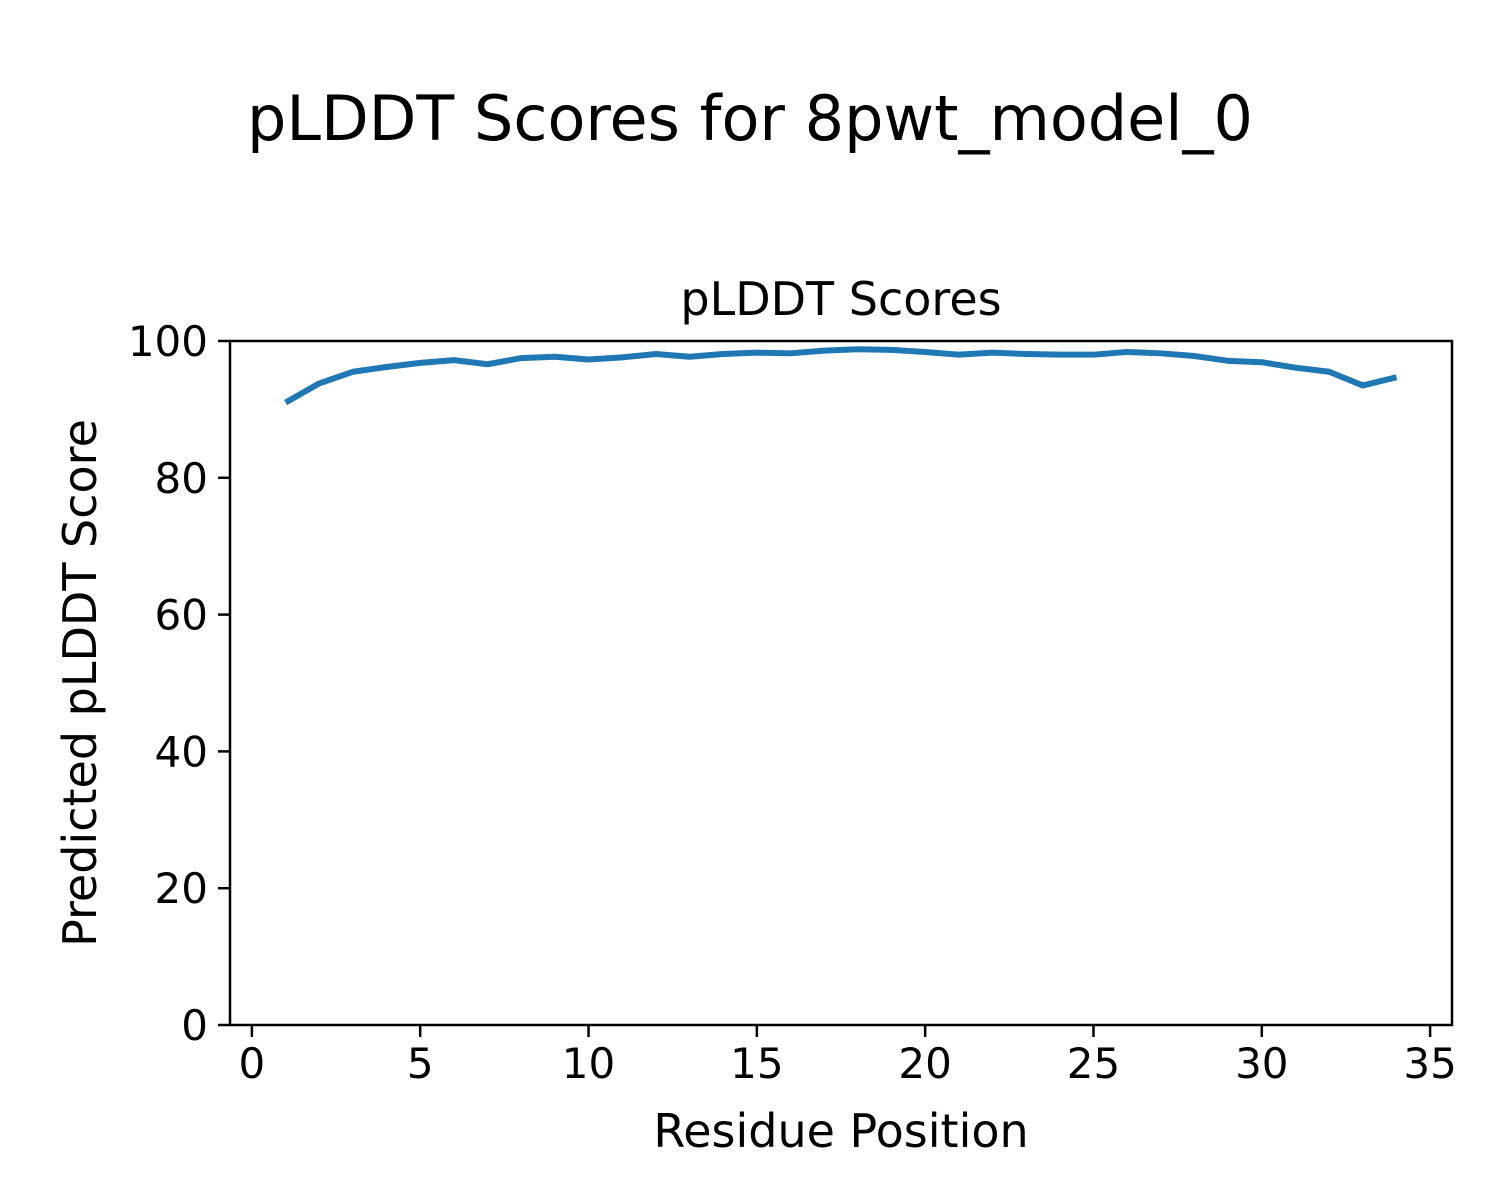 The width and height of the screenshot is (1500, 1200). Describe the element at coordinates (252, 1063) in the screenshot. I see `x-tick-label: 0` at that location.